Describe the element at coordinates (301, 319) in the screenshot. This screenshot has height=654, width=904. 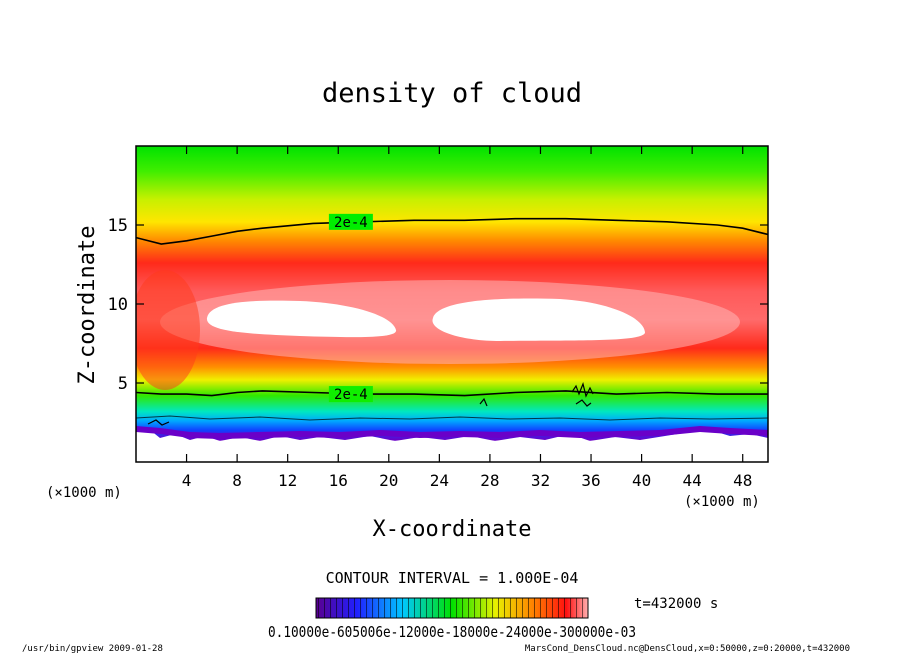
I see `max-region-left` at that location.